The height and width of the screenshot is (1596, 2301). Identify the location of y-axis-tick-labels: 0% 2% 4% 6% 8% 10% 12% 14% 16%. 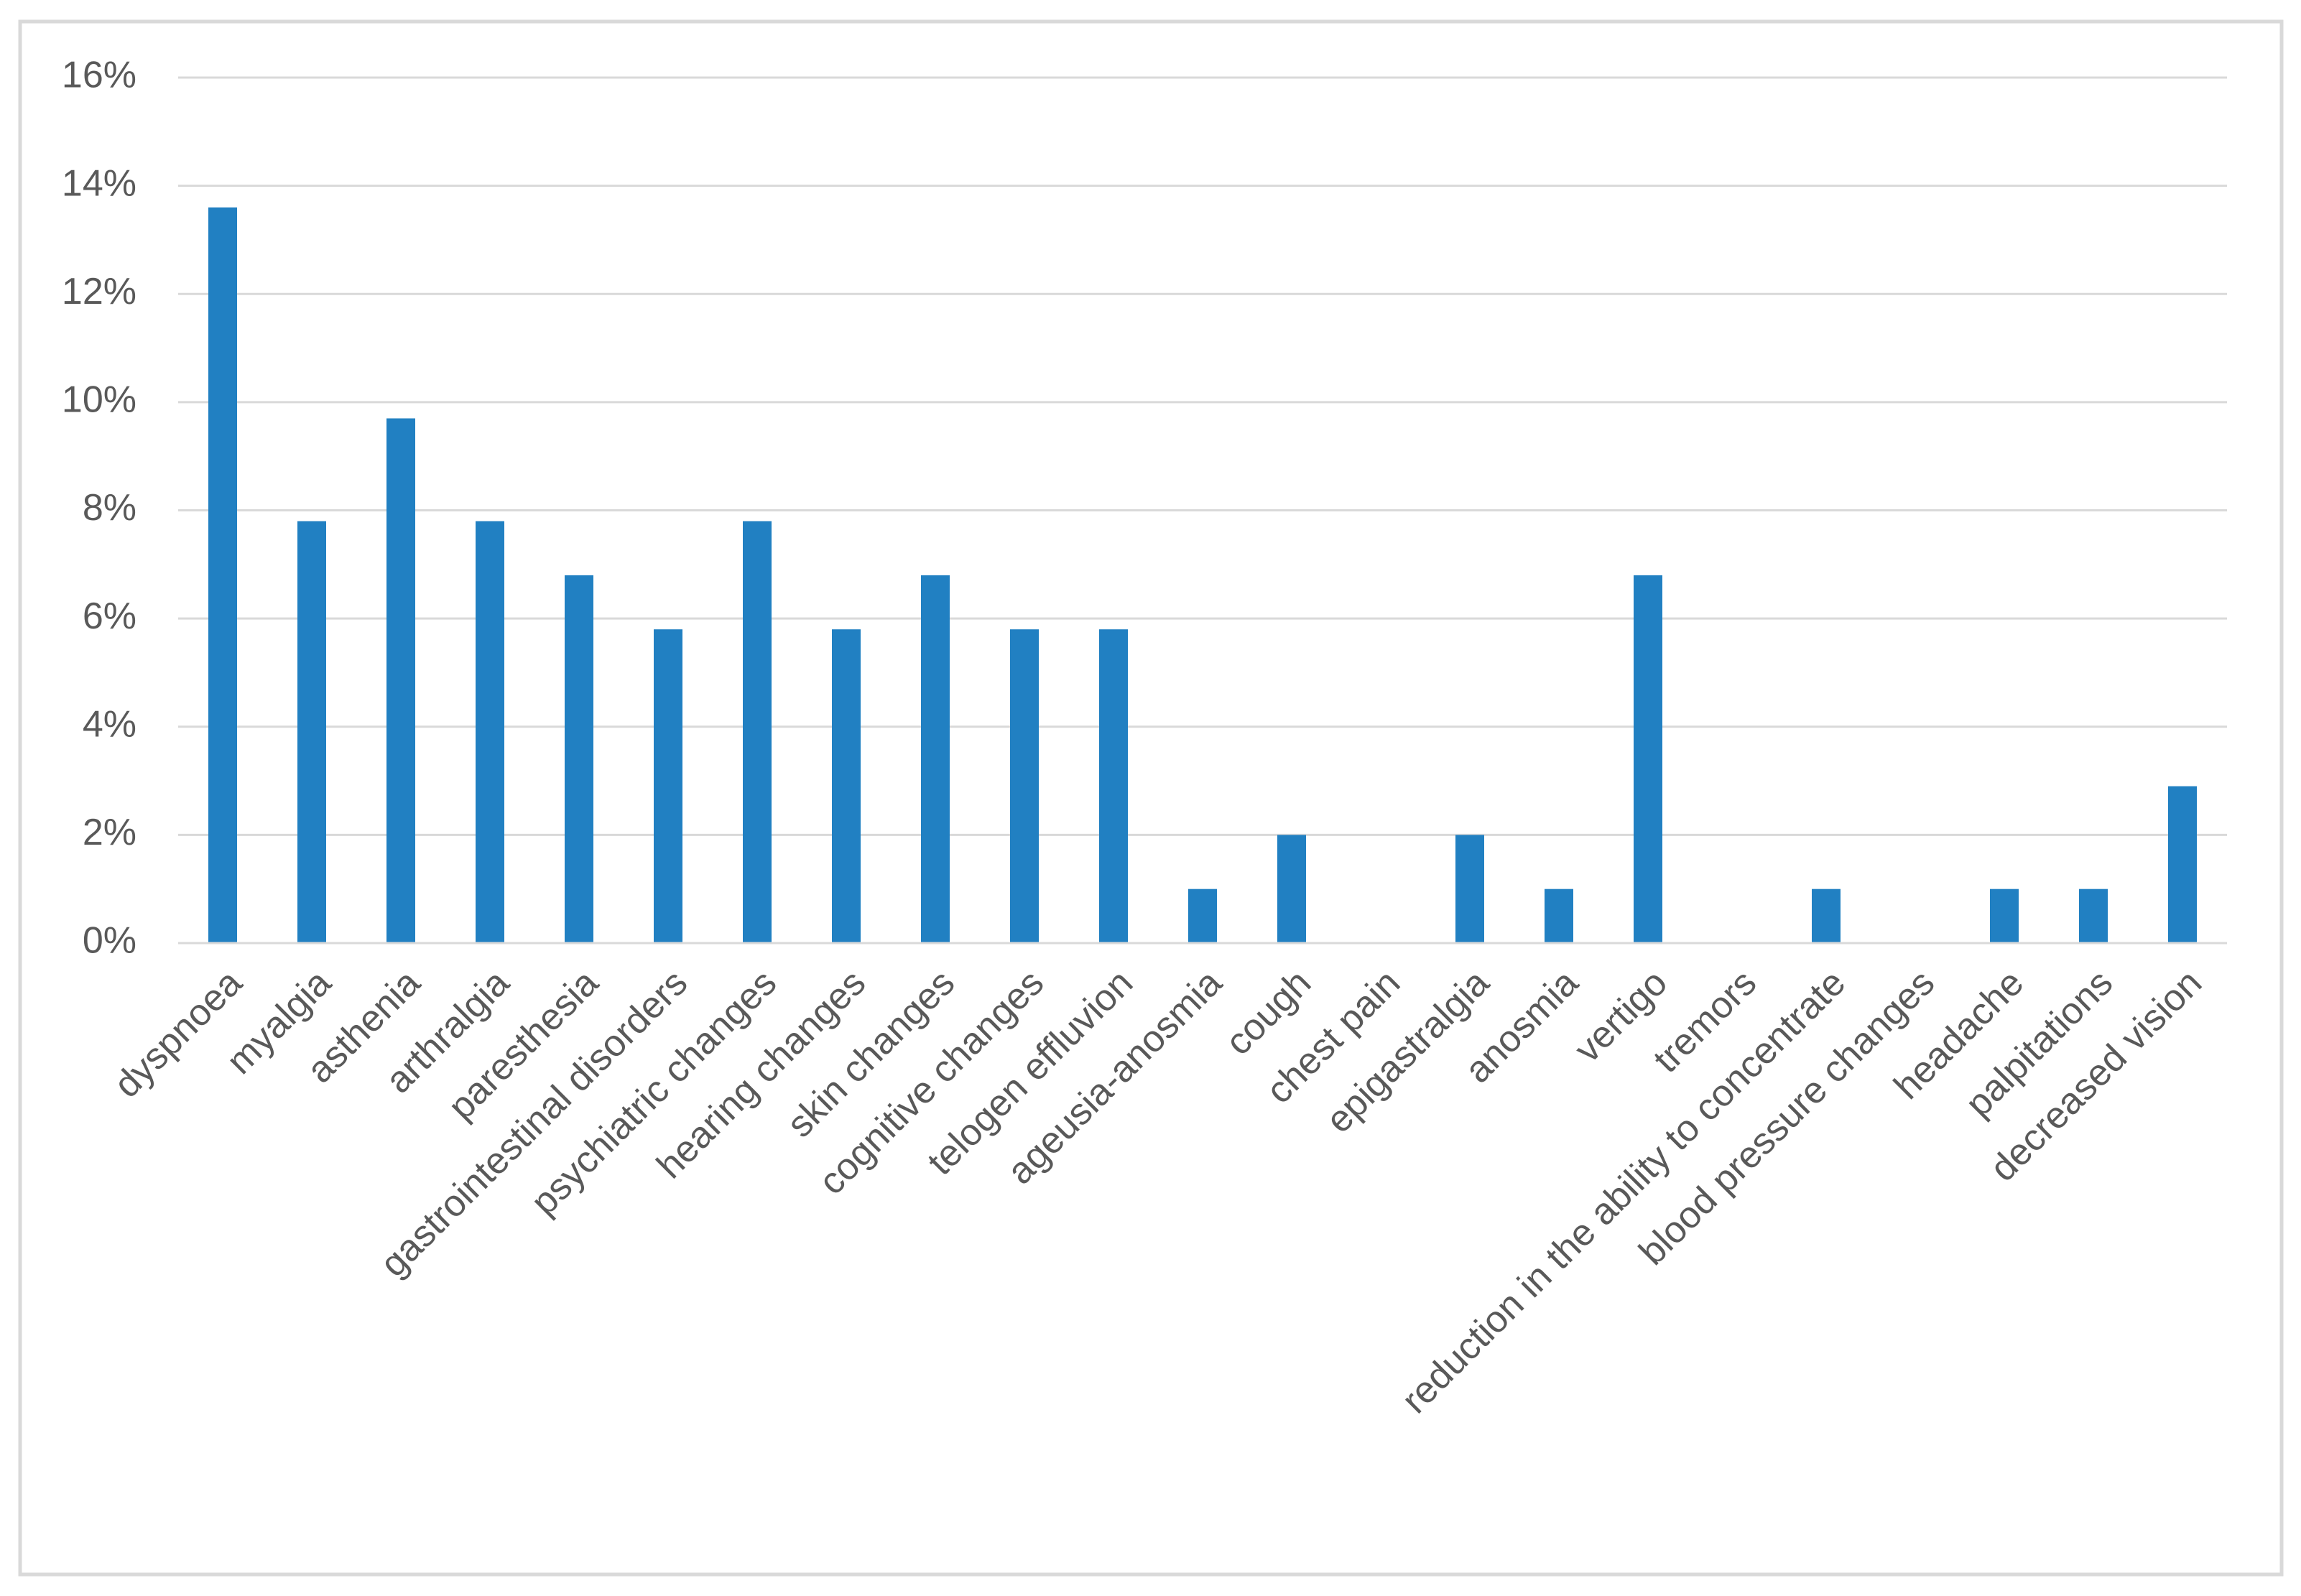
(99, 508).